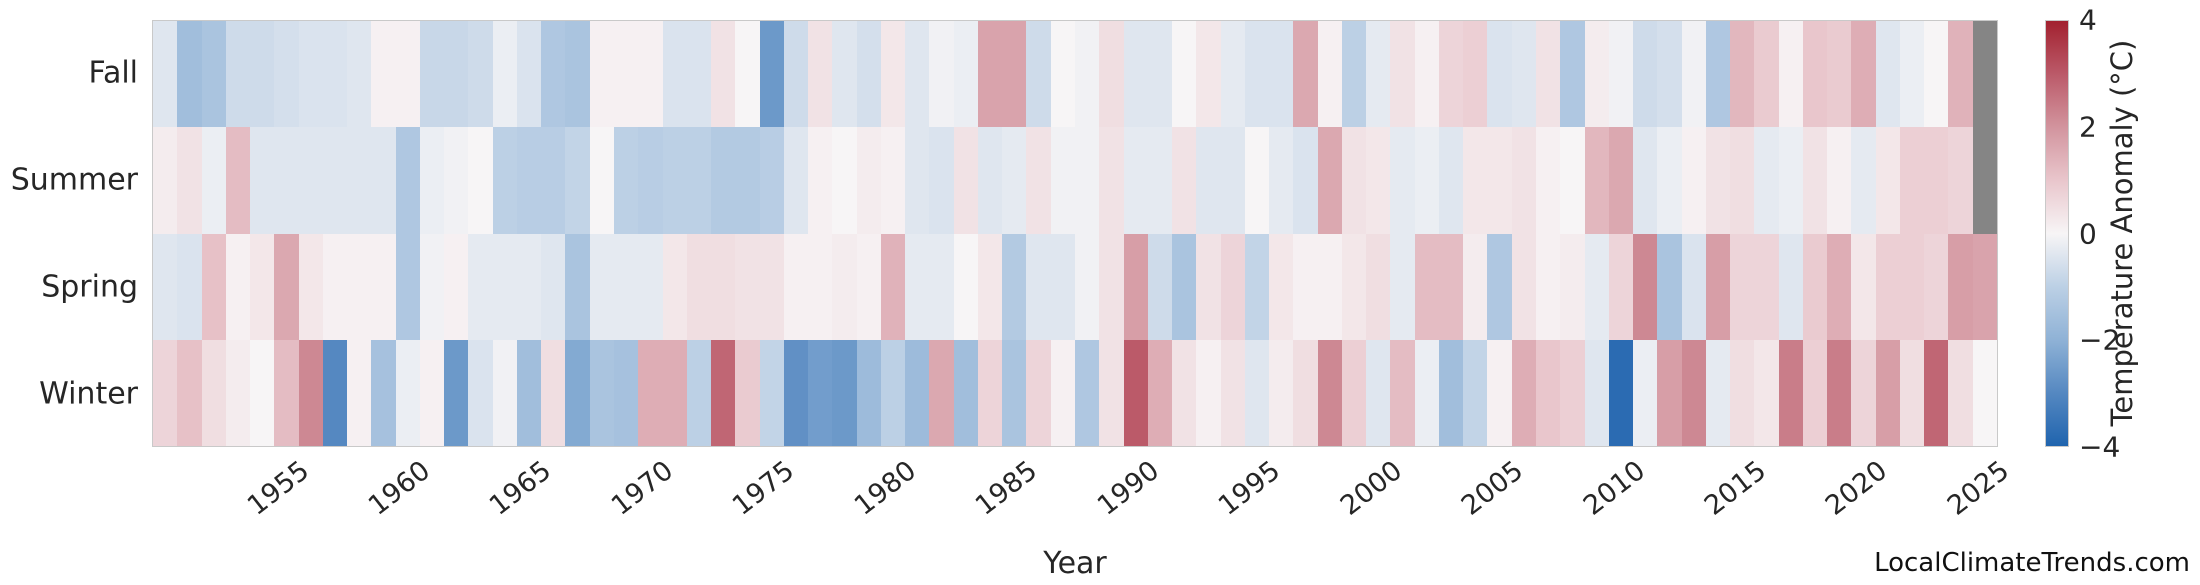  Describe the element at coordinates (278, 488) in the screenshot. I see `x-tick-label: 1955` at that location.